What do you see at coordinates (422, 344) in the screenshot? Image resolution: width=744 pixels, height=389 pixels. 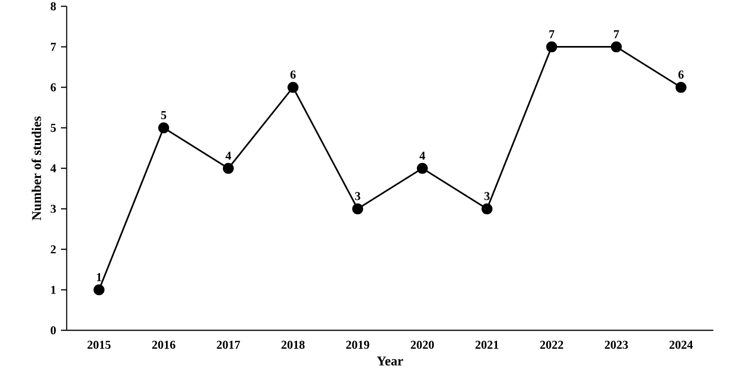 I see `x-tick-label: 2020` at bounding box center [422, 344].